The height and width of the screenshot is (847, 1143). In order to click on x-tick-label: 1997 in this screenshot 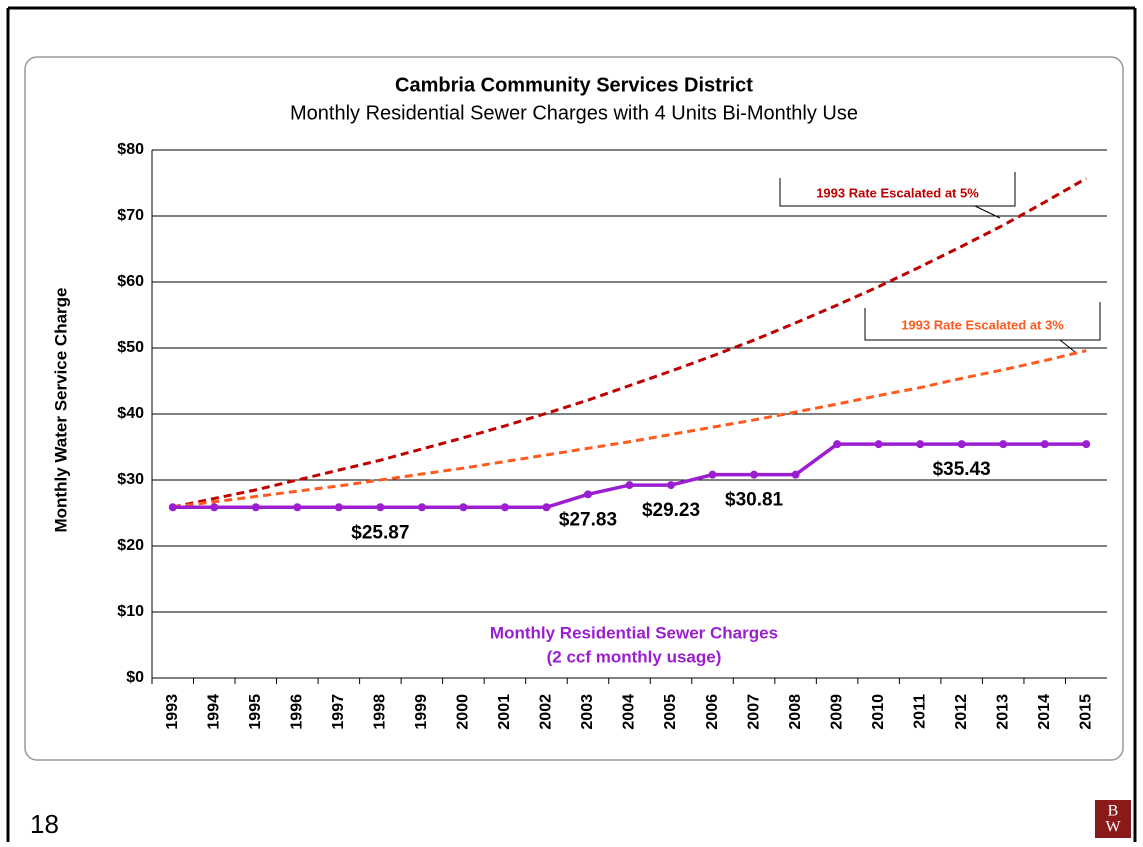, I will do `click(338, 712)`.